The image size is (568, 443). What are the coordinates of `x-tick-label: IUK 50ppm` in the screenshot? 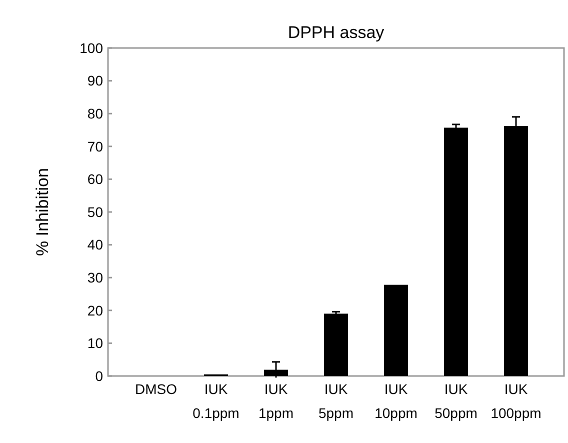 It's located at (456, 401).